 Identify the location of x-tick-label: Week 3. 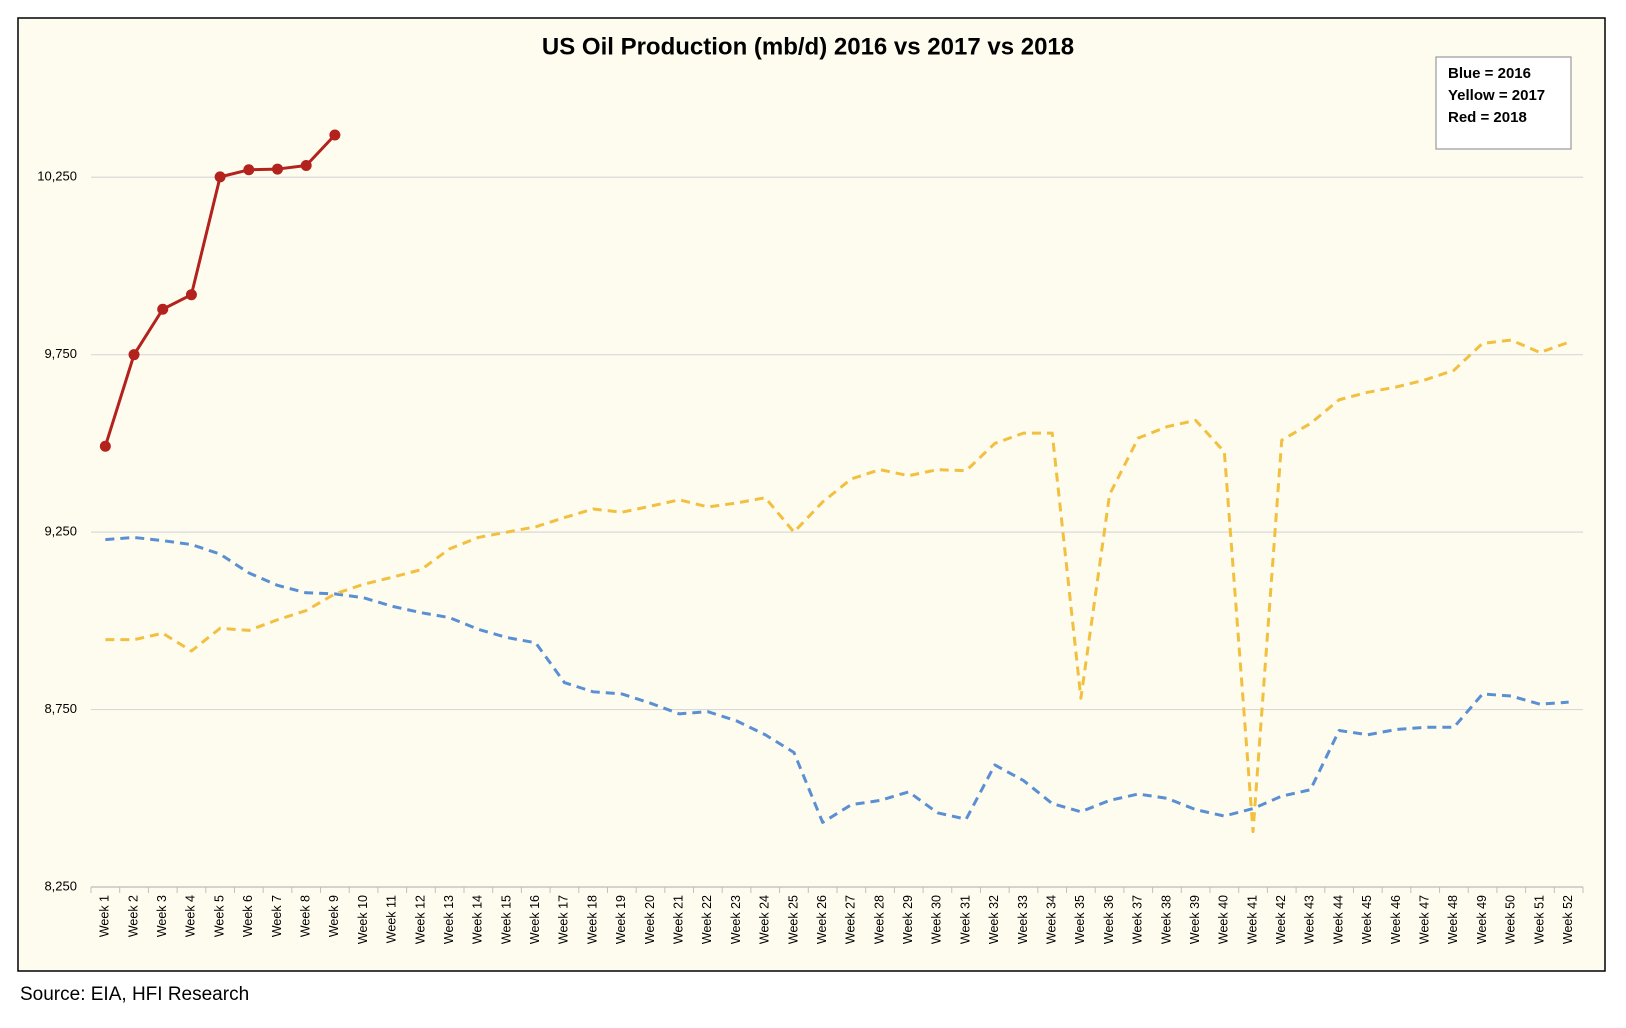
(162, 916).